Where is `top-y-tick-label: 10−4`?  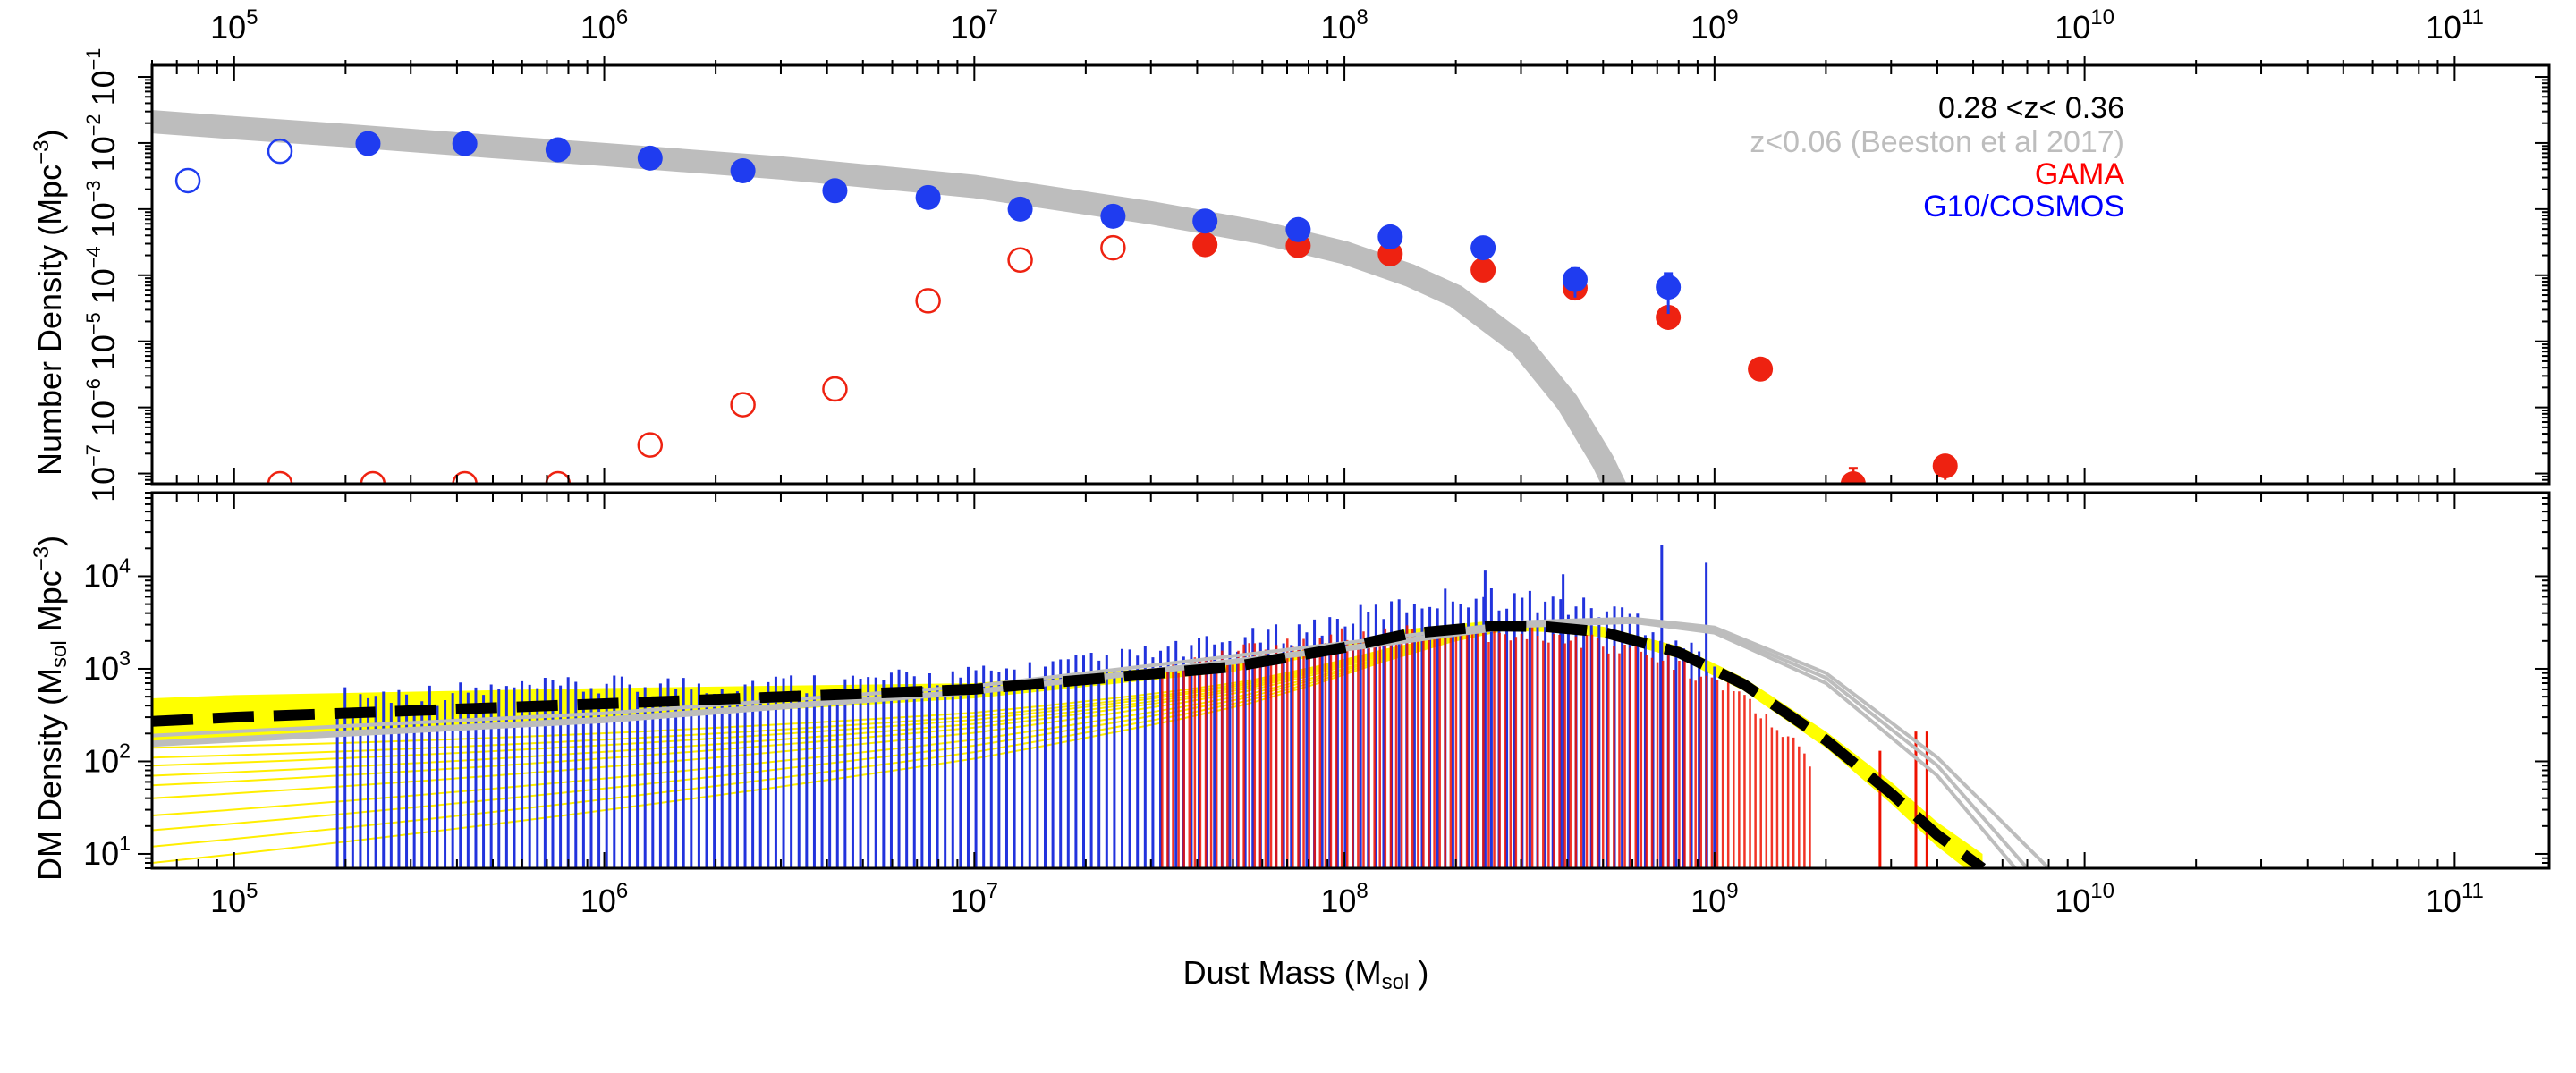 top-y-tick-label: 10−4 is located at coordinates (102, 275).